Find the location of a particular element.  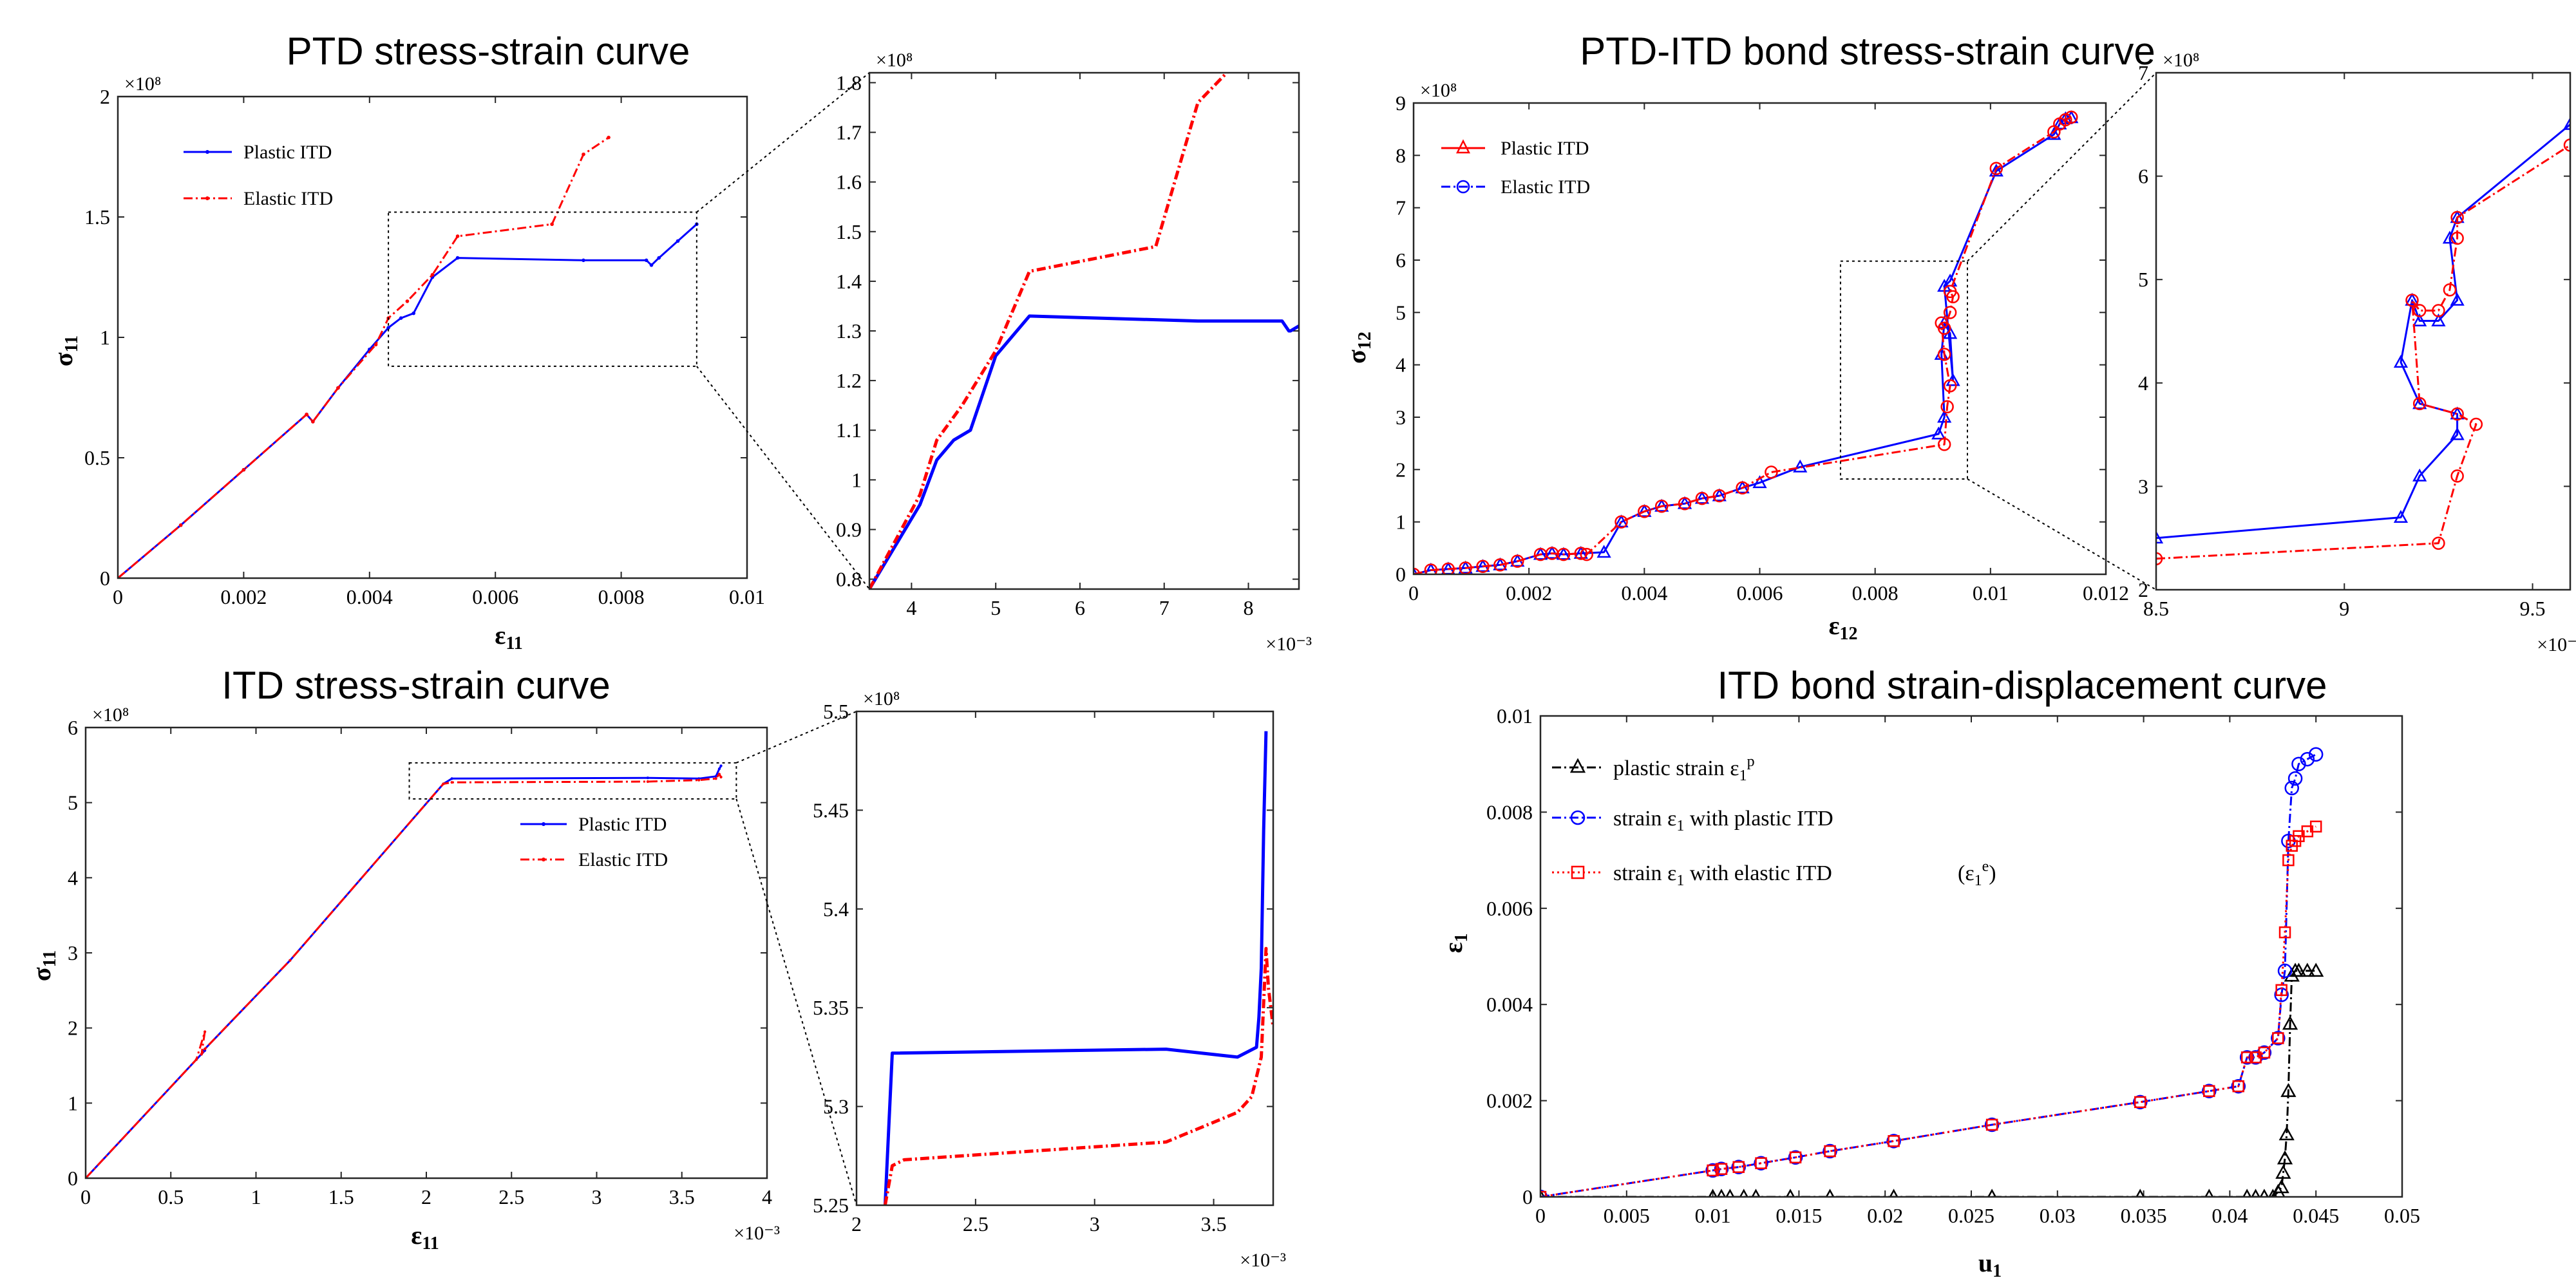

y-tick-label: 4 is located at coordinates (1401, 365).